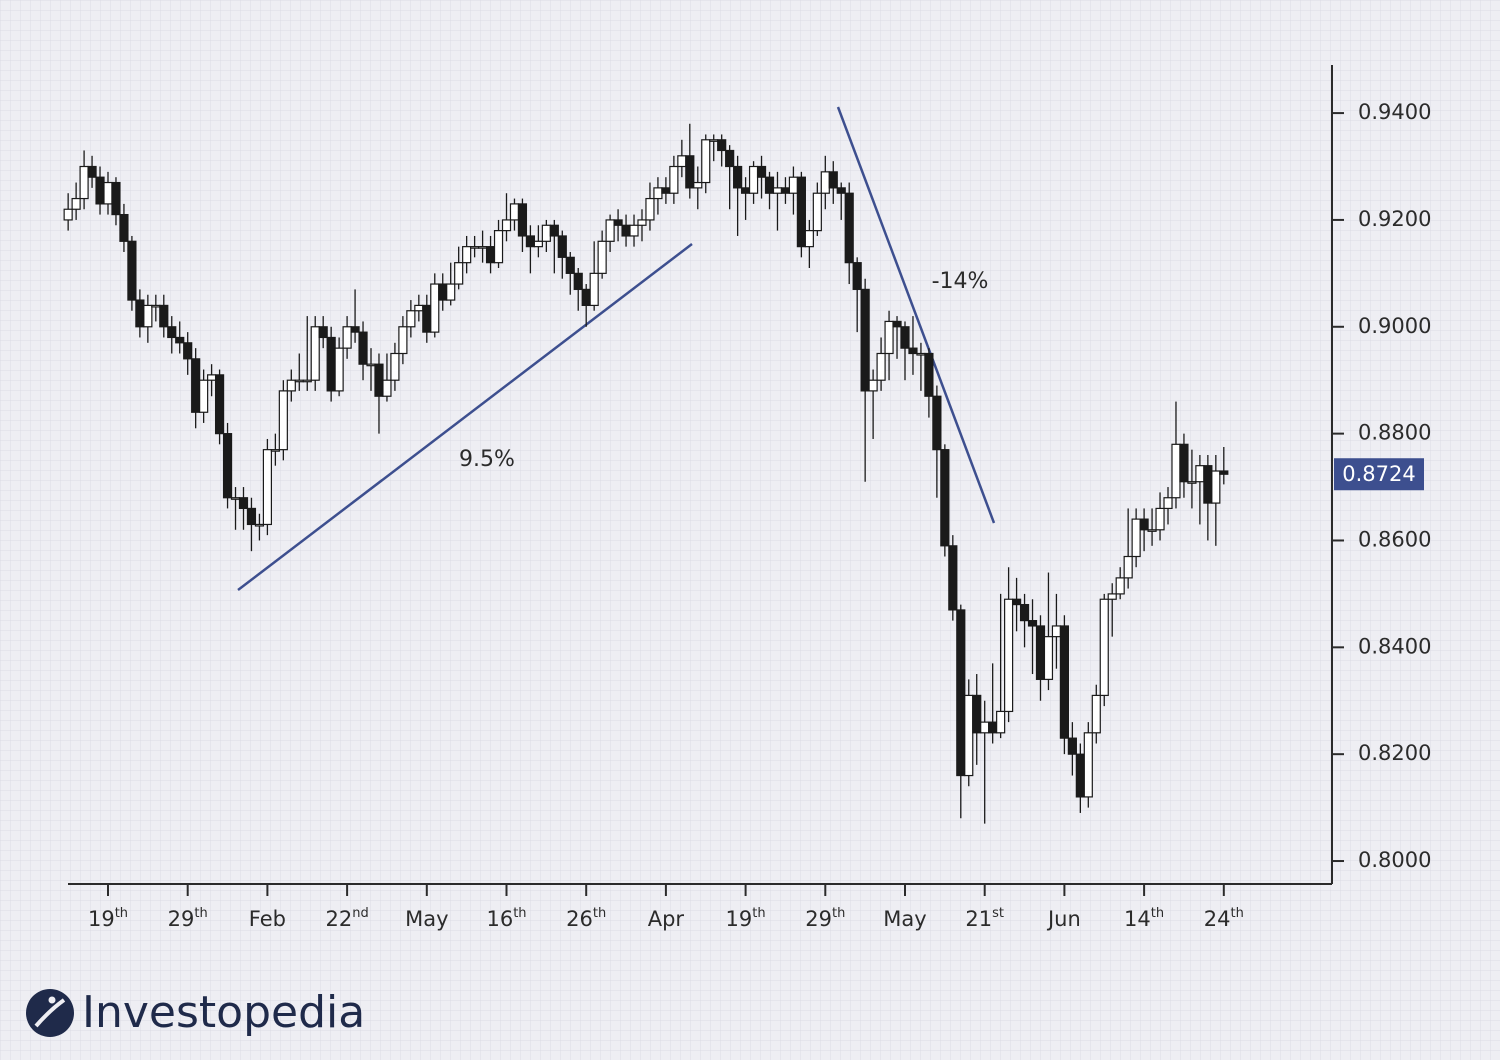 The image size is (1500, 1060). What do you see at coordinates (1394, 433) in the screenshot?
I see `y-tick-label: 0.8800` at bounding box center [1394, 433].